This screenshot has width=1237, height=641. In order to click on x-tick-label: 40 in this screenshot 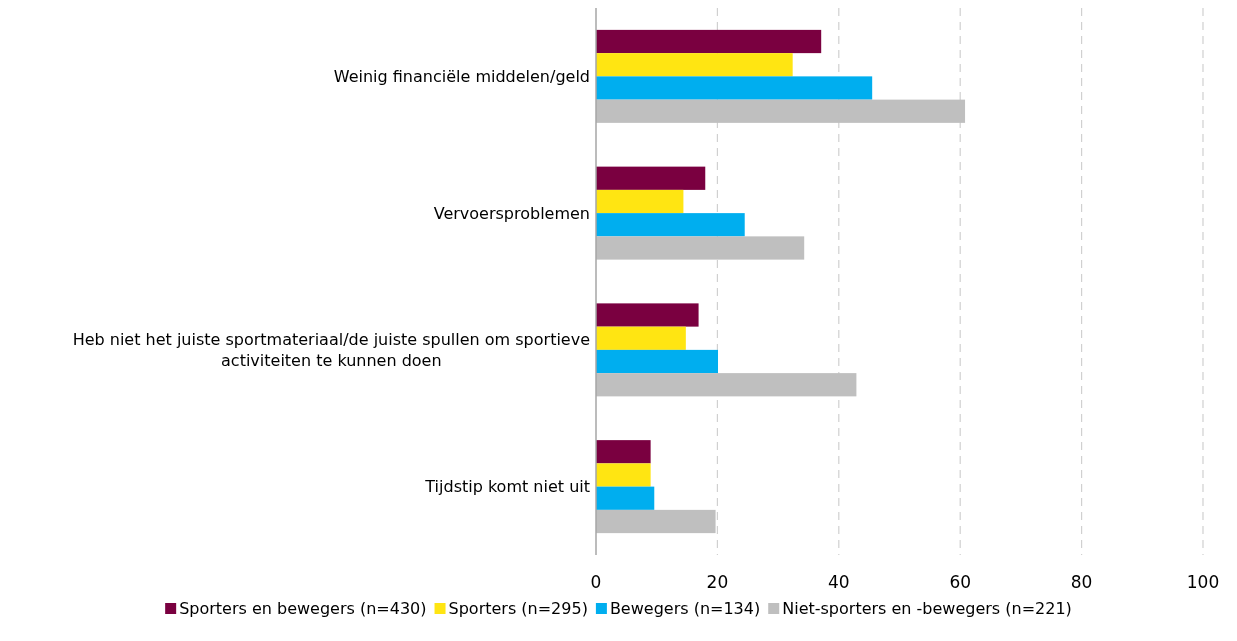, I will do `click(838, 582)`.